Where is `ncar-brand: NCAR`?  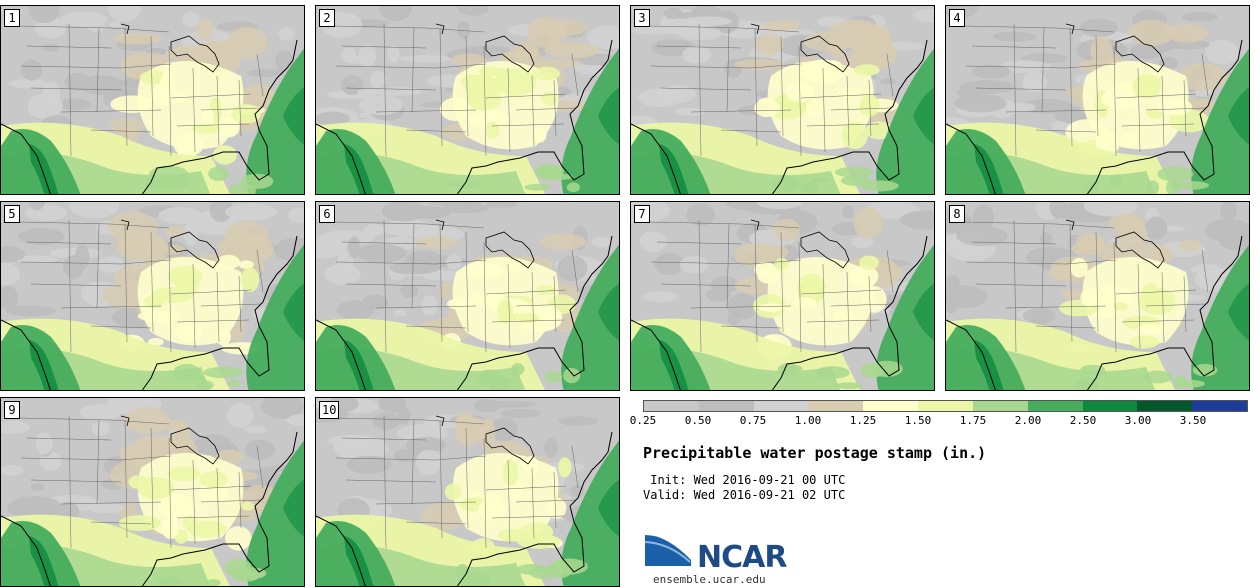 ncar-brand: NCAR is located at coordinates (742, 557).